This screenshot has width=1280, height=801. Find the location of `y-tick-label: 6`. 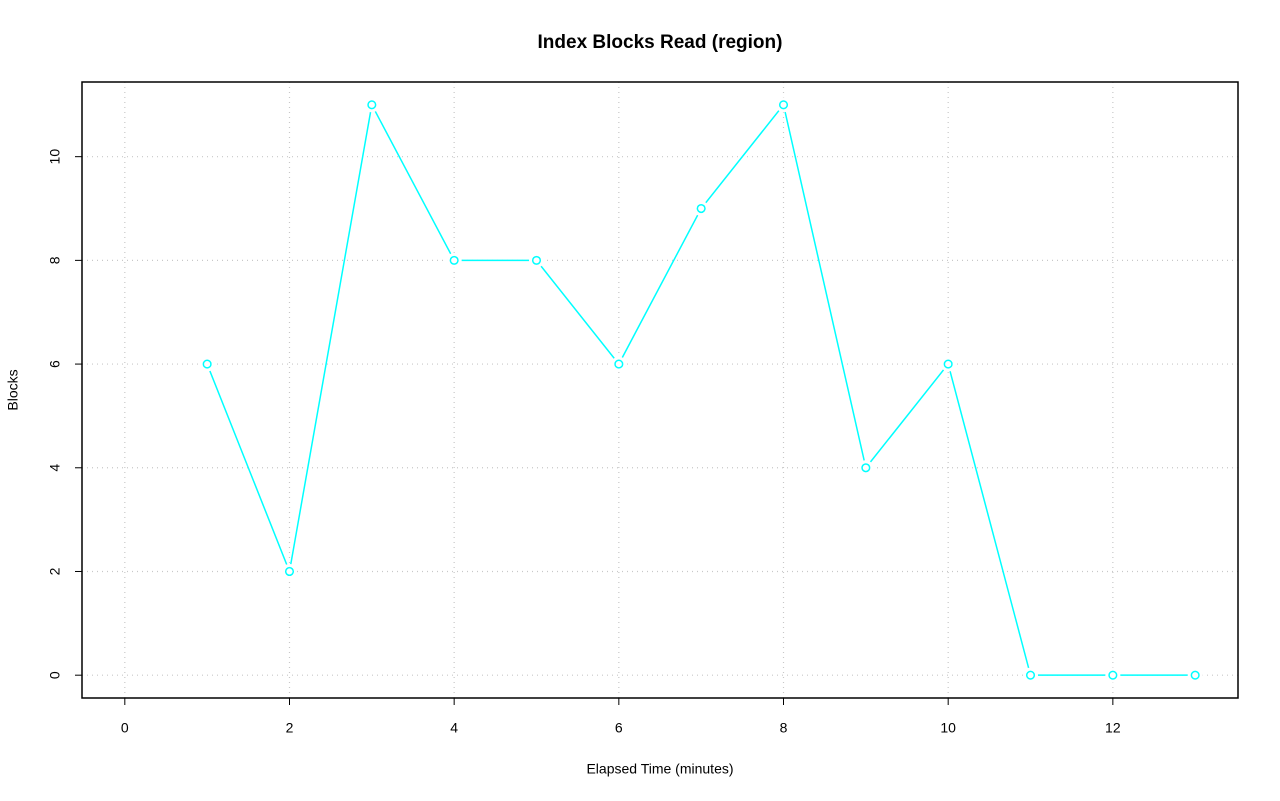

y-tick-label: 6 is located at coordinates (55, 364).